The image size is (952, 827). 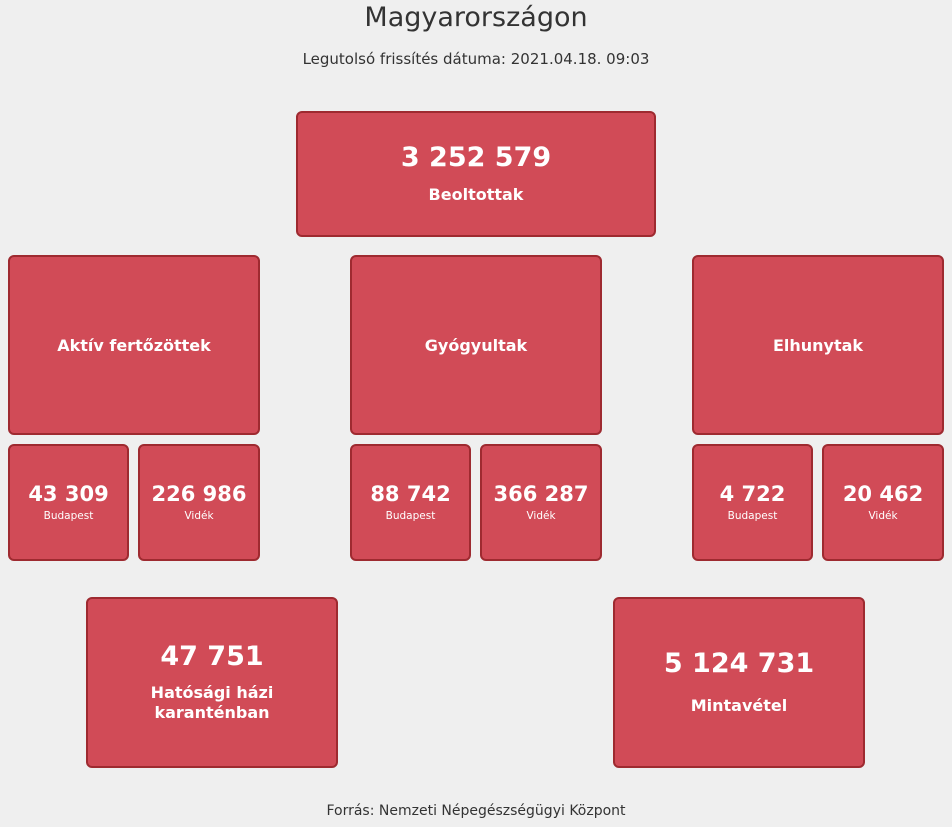 I want to click on recovered-card: Gyógyultak, so click(x=476, y=345).